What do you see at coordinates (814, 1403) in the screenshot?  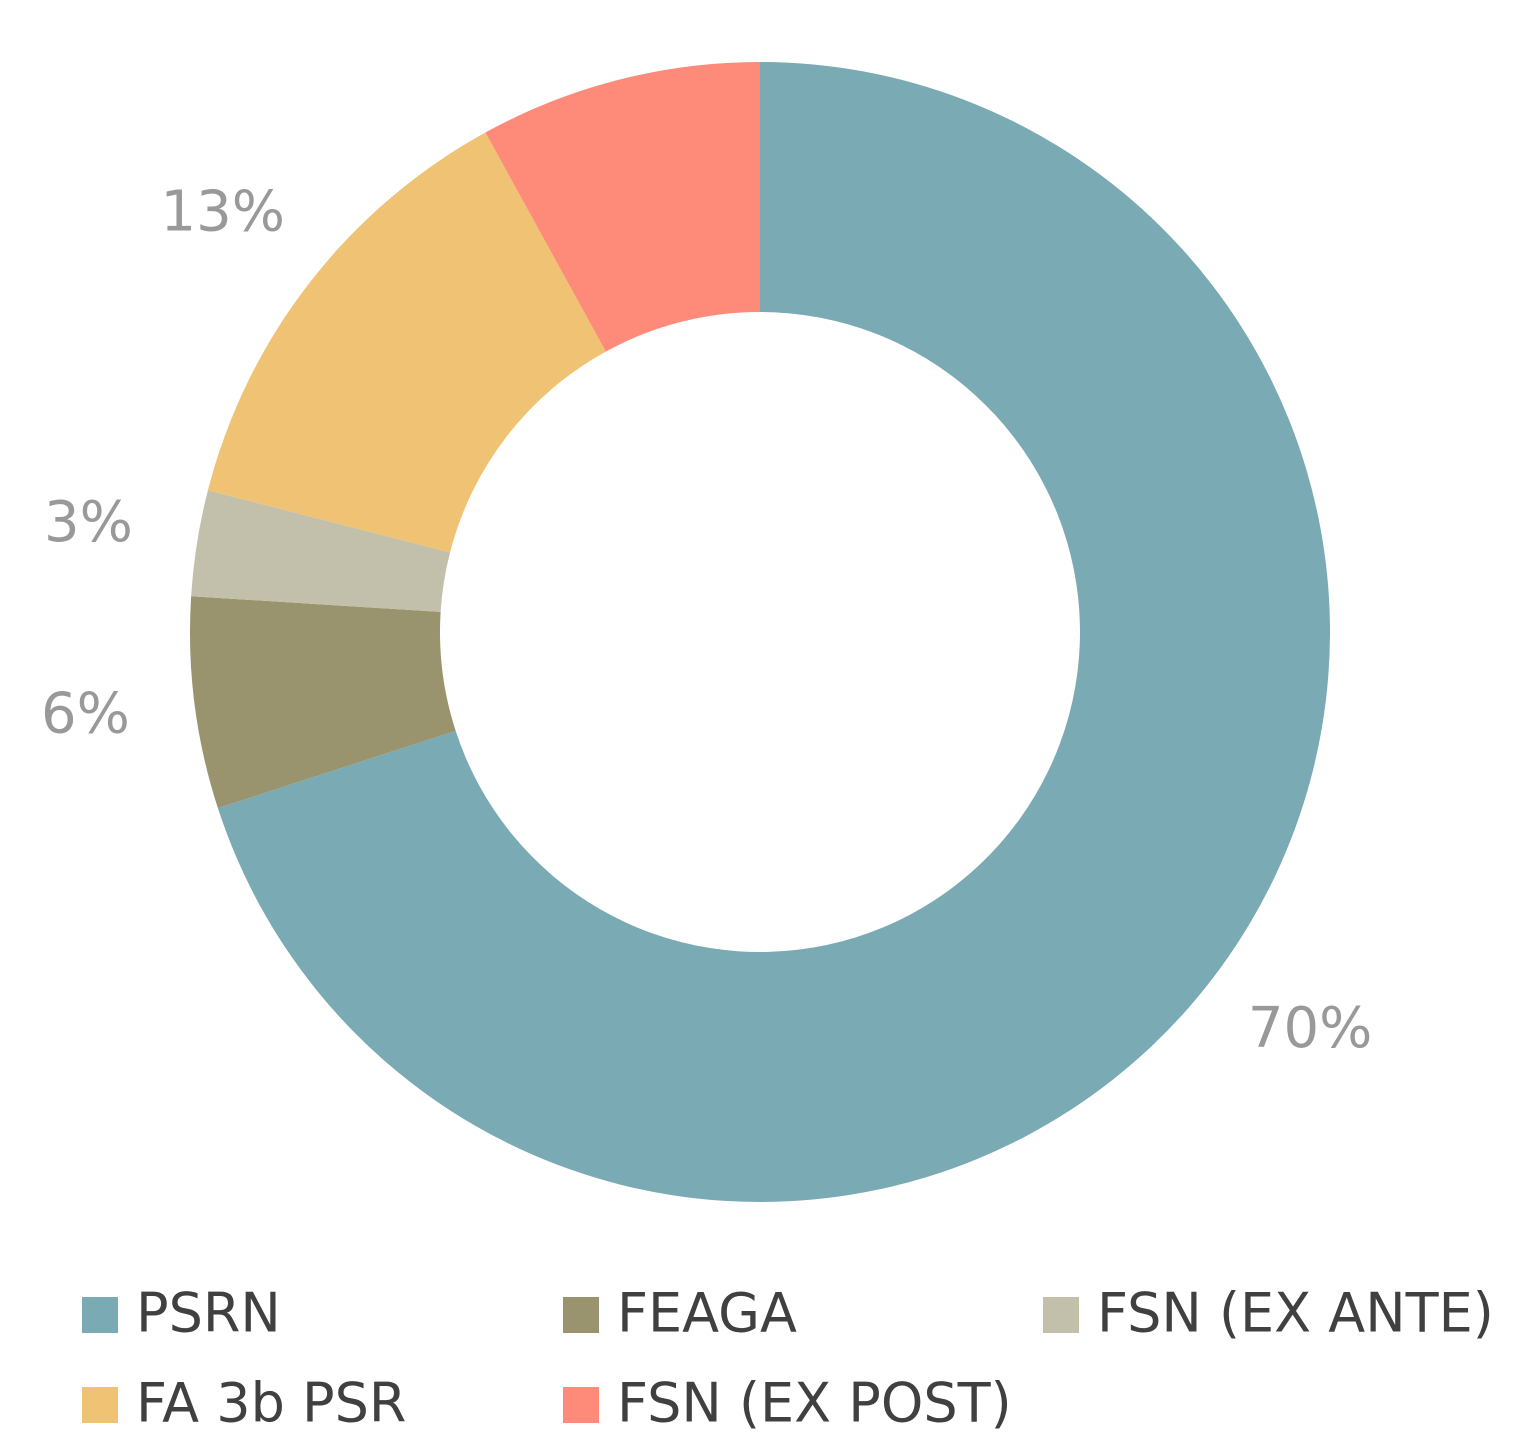 I see `legend-label: FSN (EX POST)` at bounding box center [814, 1403].